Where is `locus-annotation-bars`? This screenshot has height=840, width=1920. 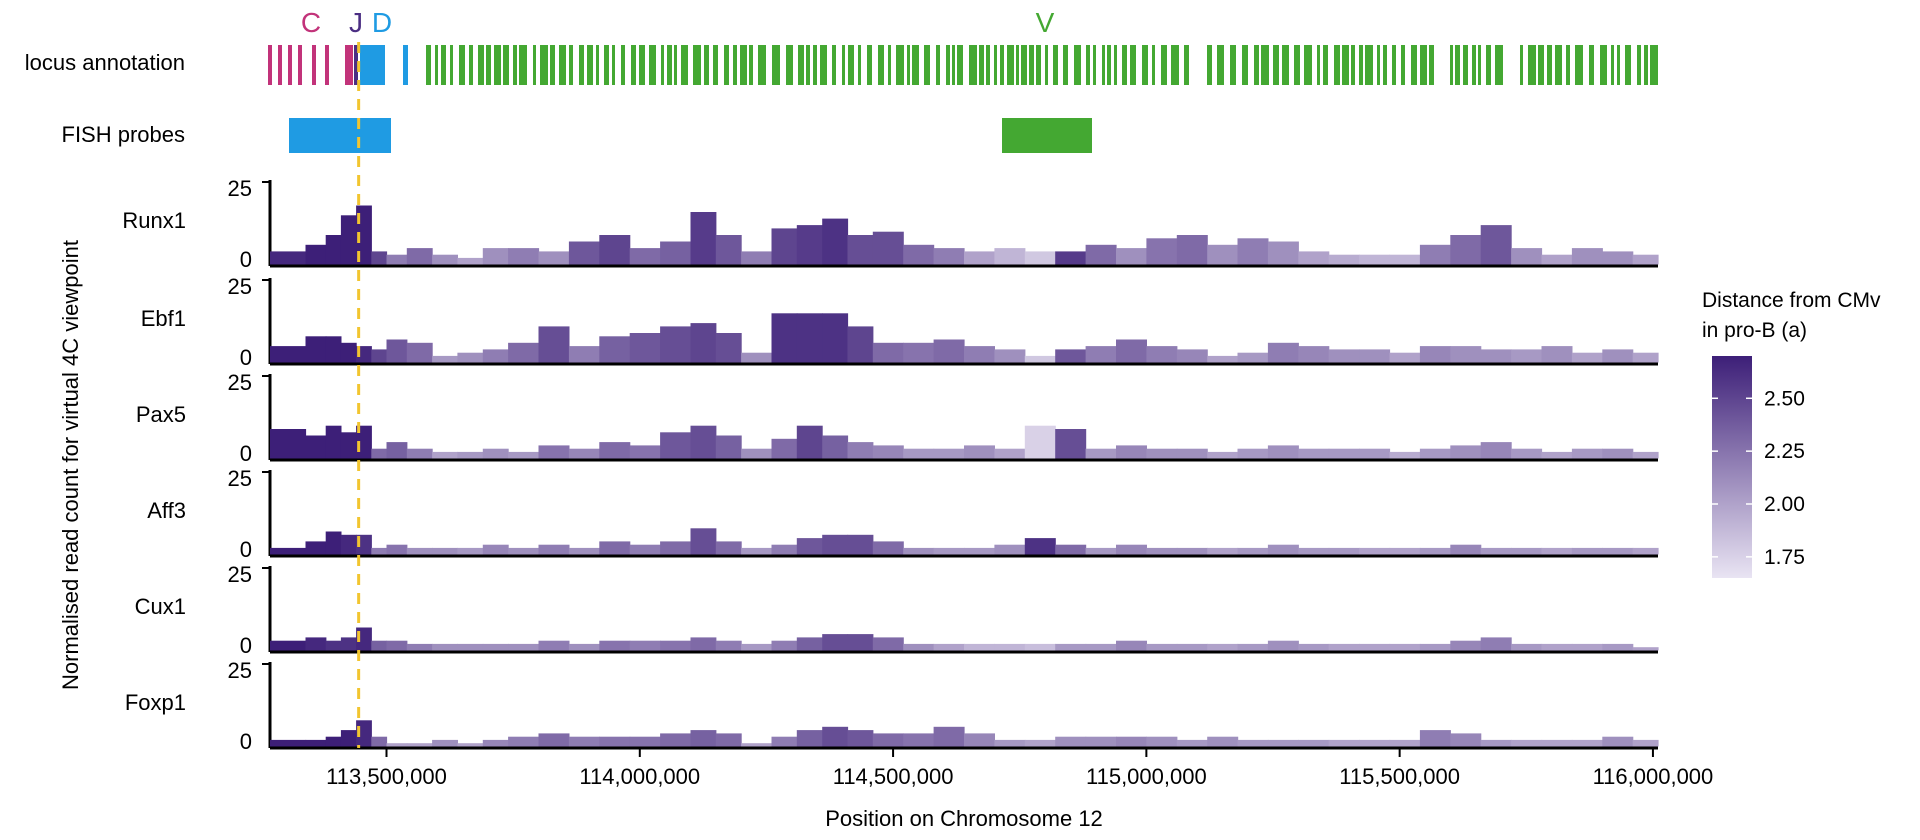
locus-annotation-bars is located at coordinates (963, 65).